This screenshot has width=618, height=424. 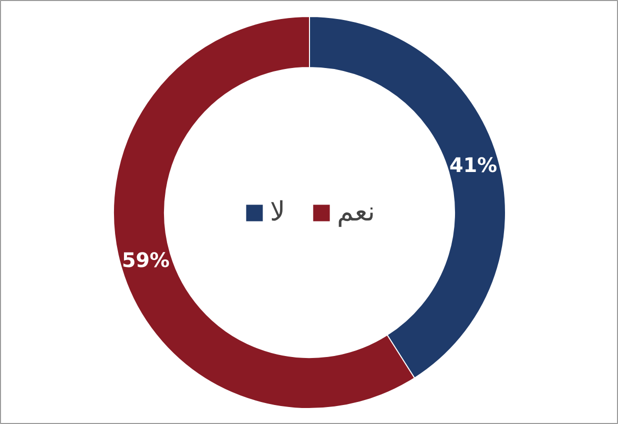 What do you see at coordinates (146, 260) in the screenshot?
I see `data-label: 59%` at bounding box center [146, 260].